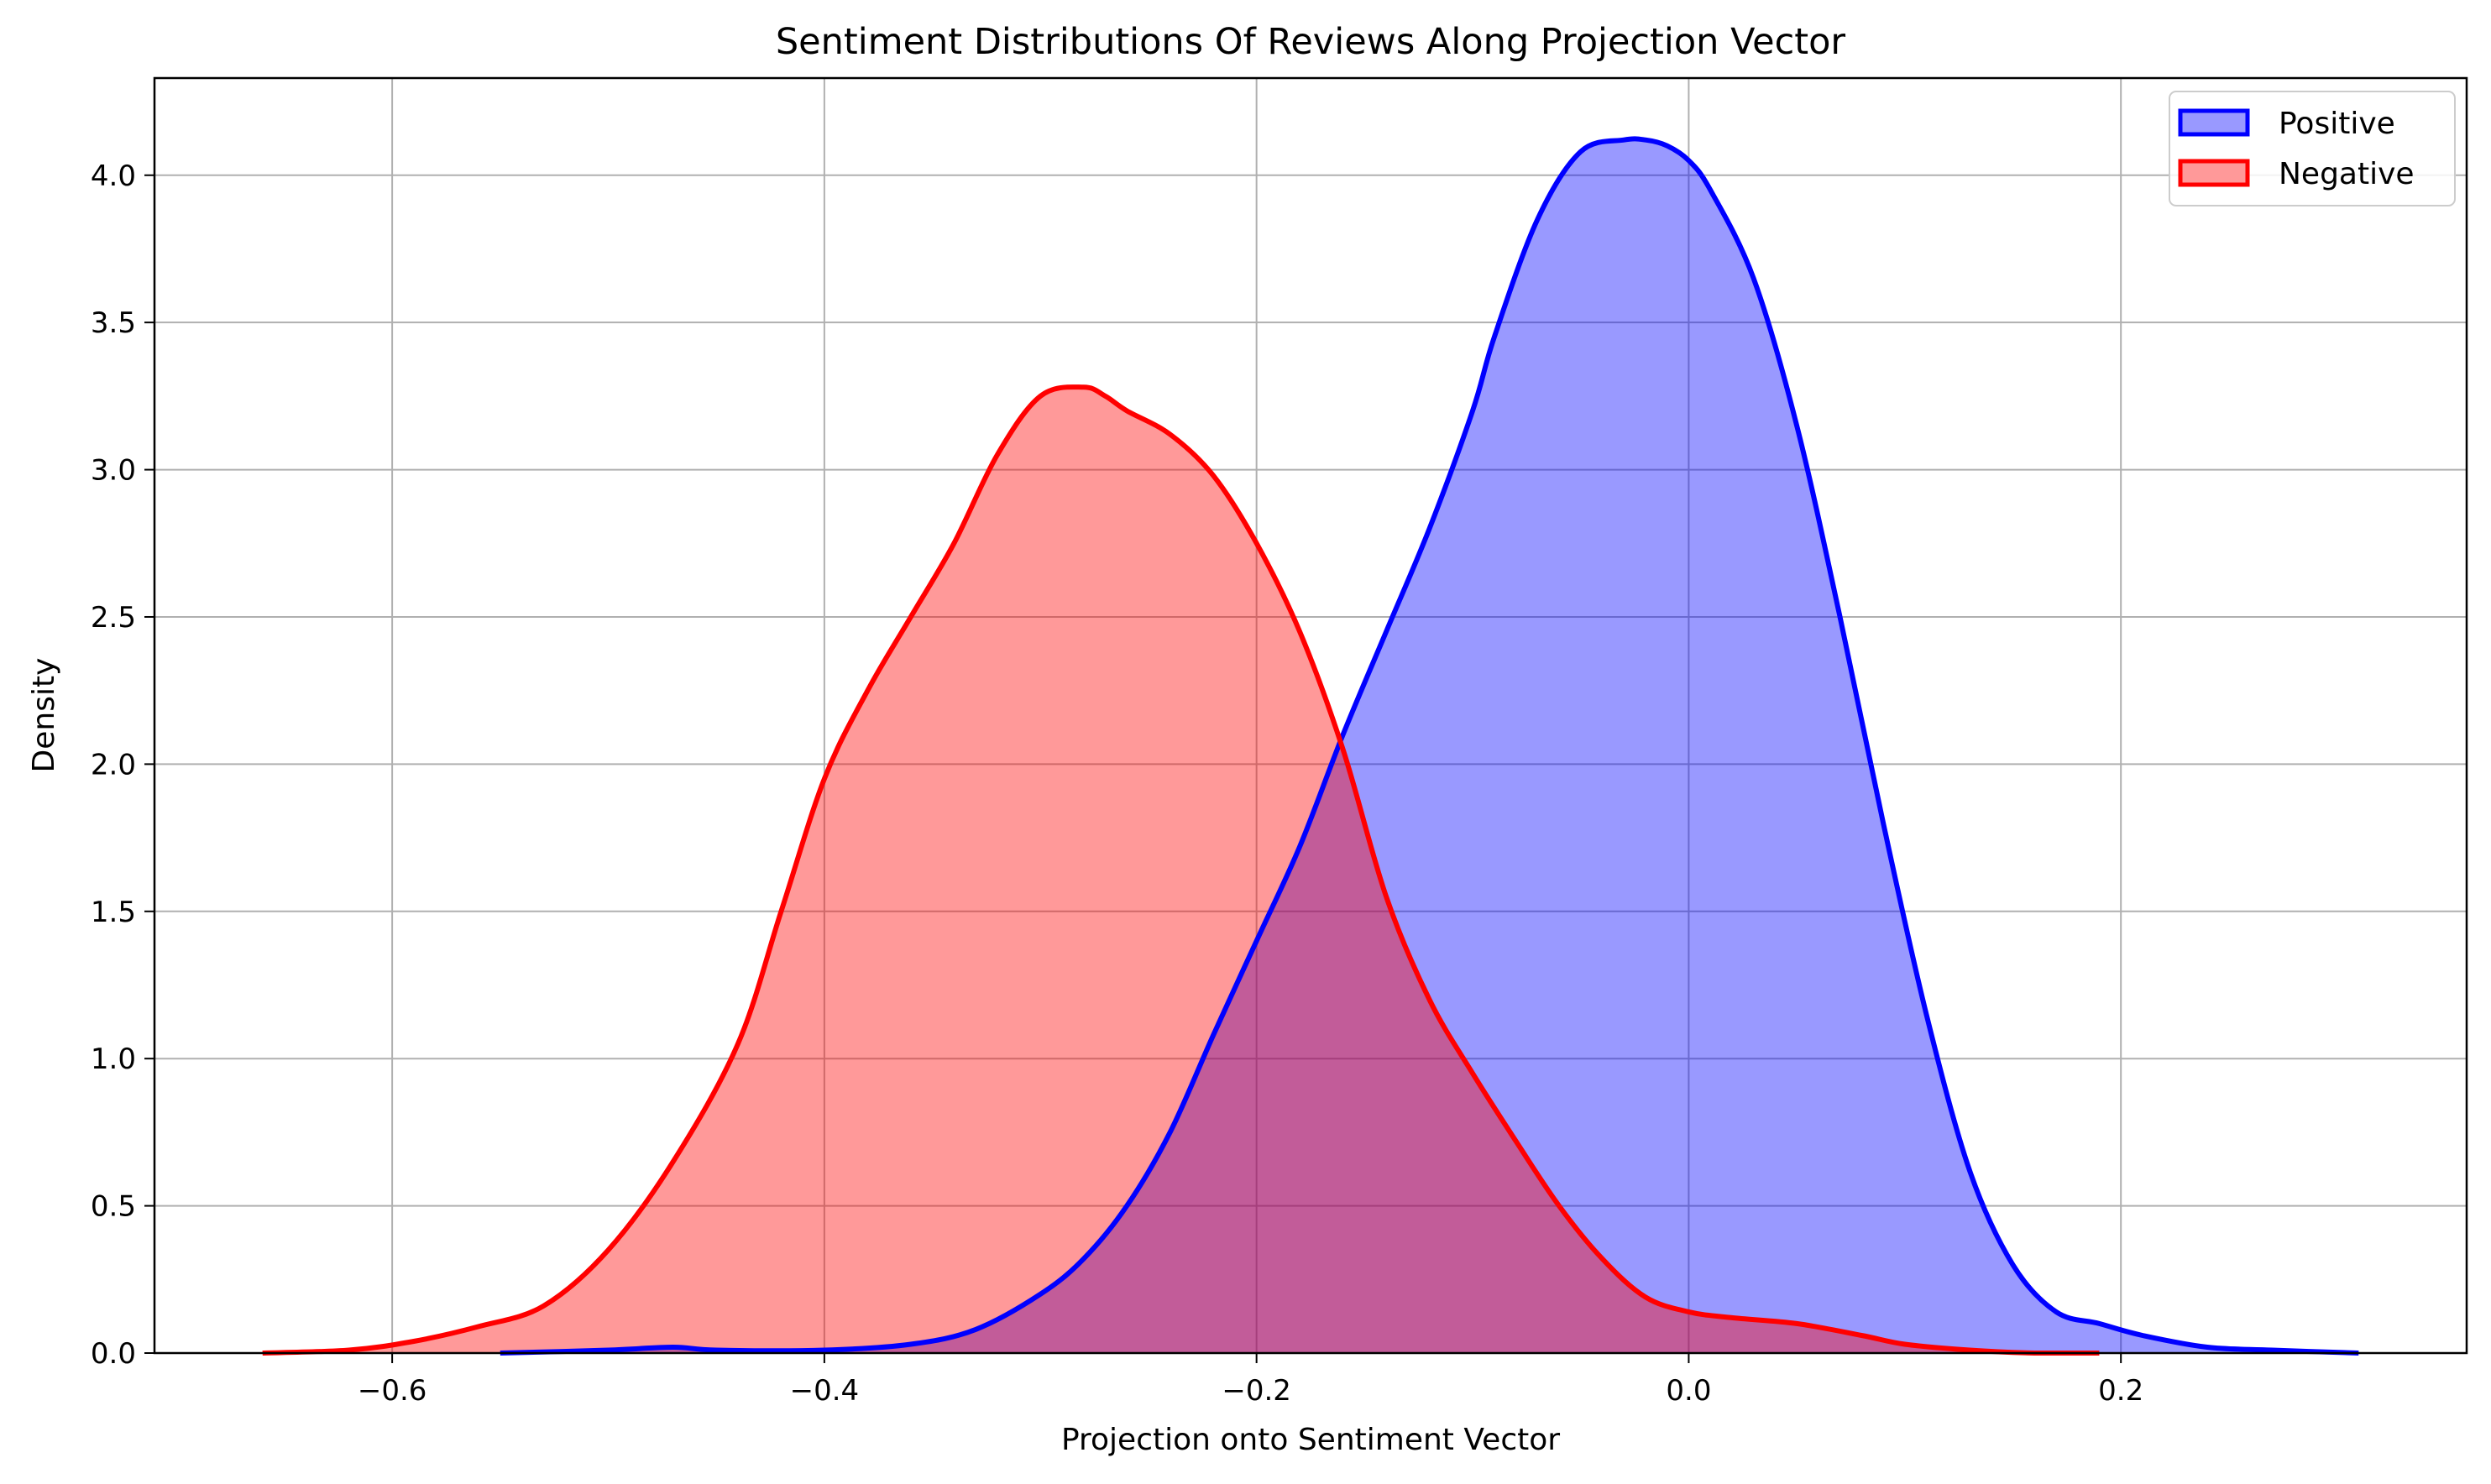  I want to click on legend-label-positive: Positive, so click(2337, 124).